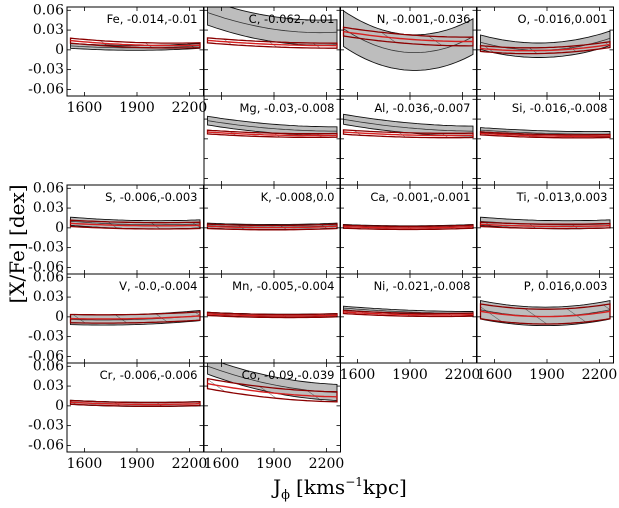  Describe the element at coordinates (17, 243) in the screenshot. I see `y-axis-title: [X/Fe] [dex]` at that location.